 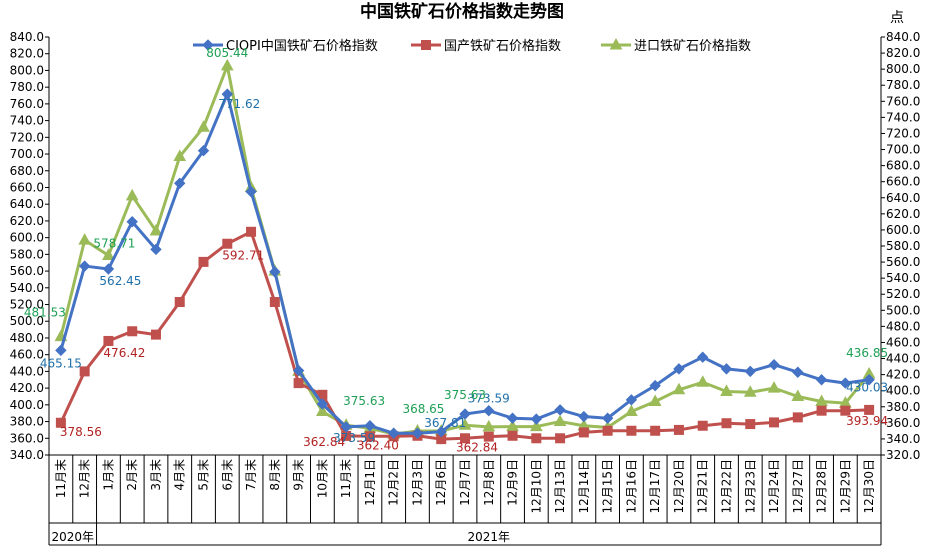 What do you see at coordinates (903, 407) in the screenshot?
I see `right-tick-label: 380.0` at bounding box center [903, 407].